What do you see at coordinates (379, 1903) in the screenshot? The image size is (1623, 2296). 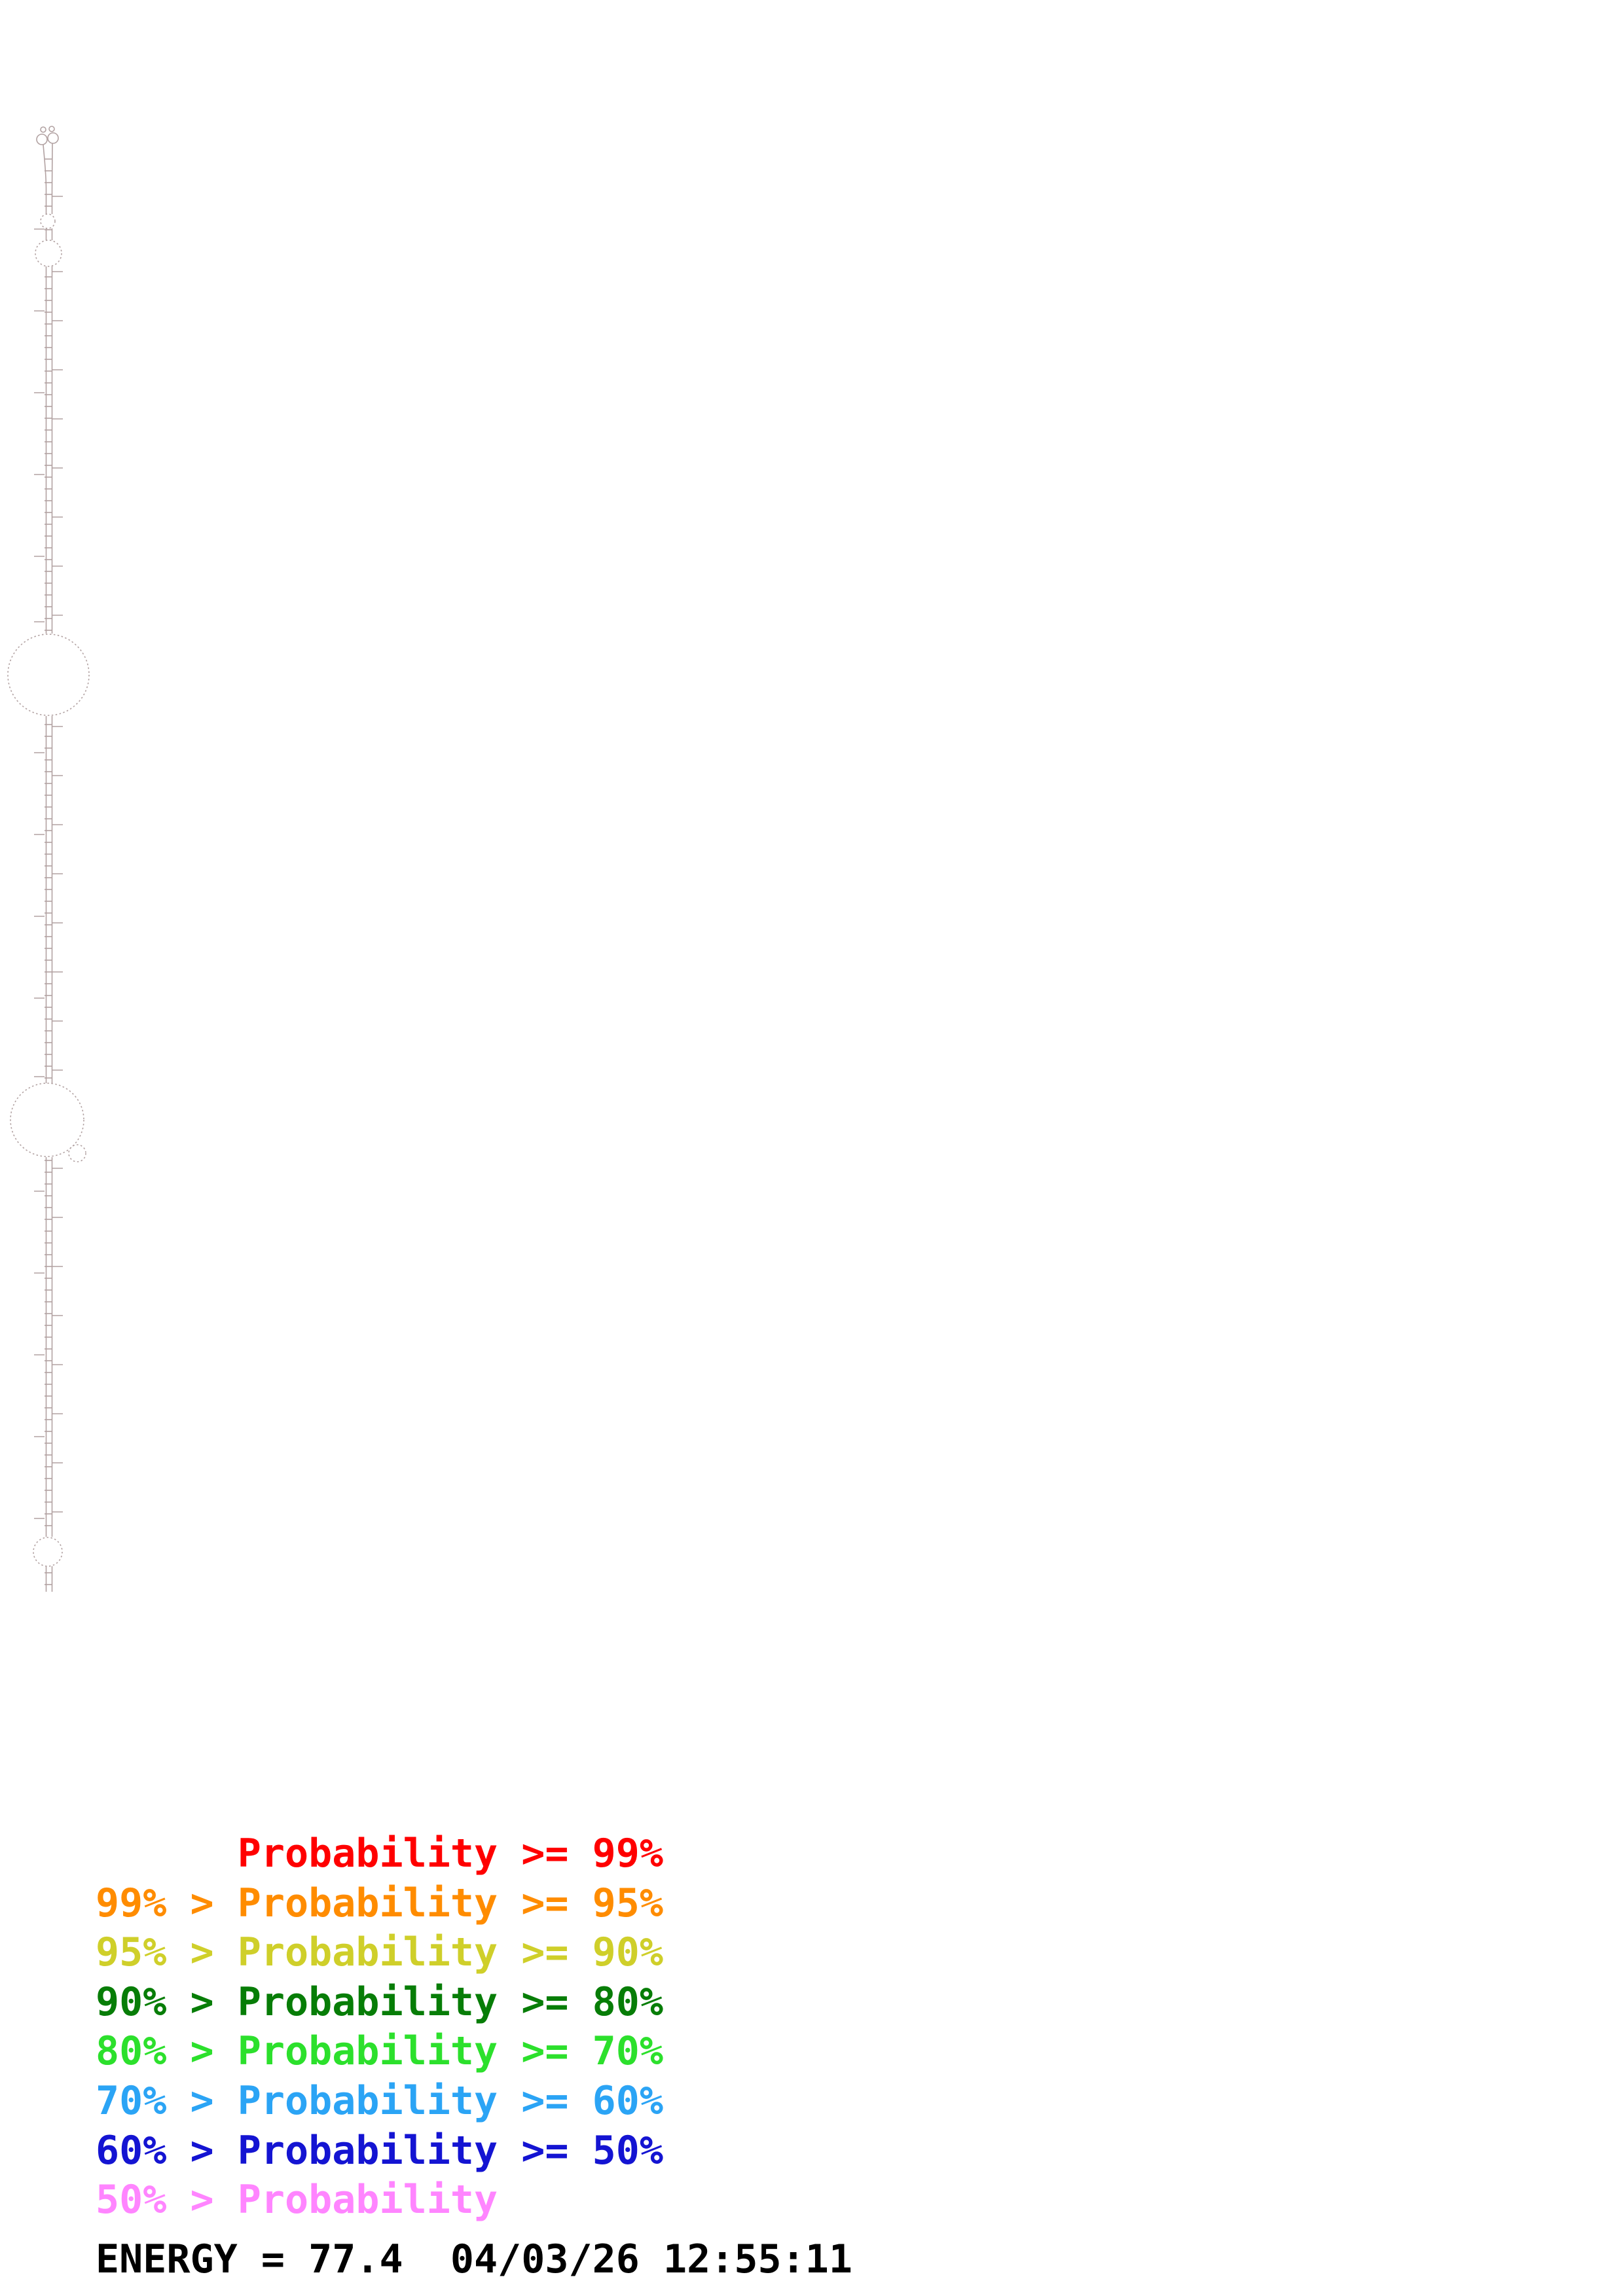 I see `legend-item-95-99: 99% > Probability >= 95%` at bounding box center [379, 1903].